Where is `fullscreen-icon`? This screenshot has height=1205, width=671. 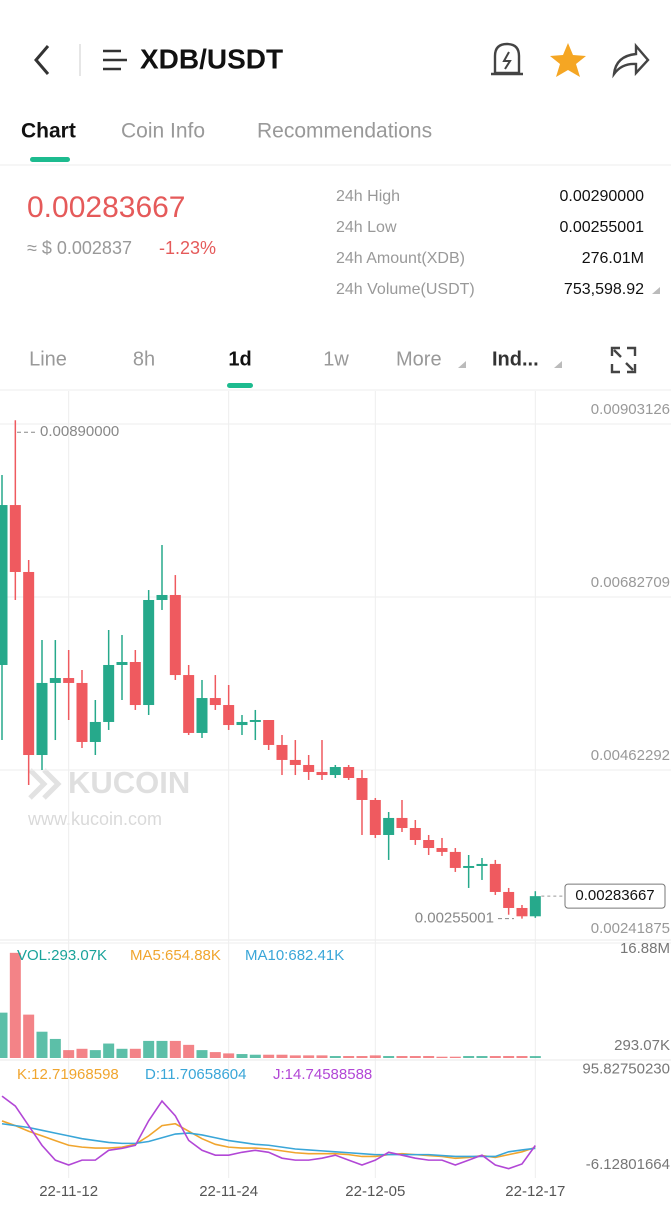 fullscreen-icon is located at coordinates (623, 360).